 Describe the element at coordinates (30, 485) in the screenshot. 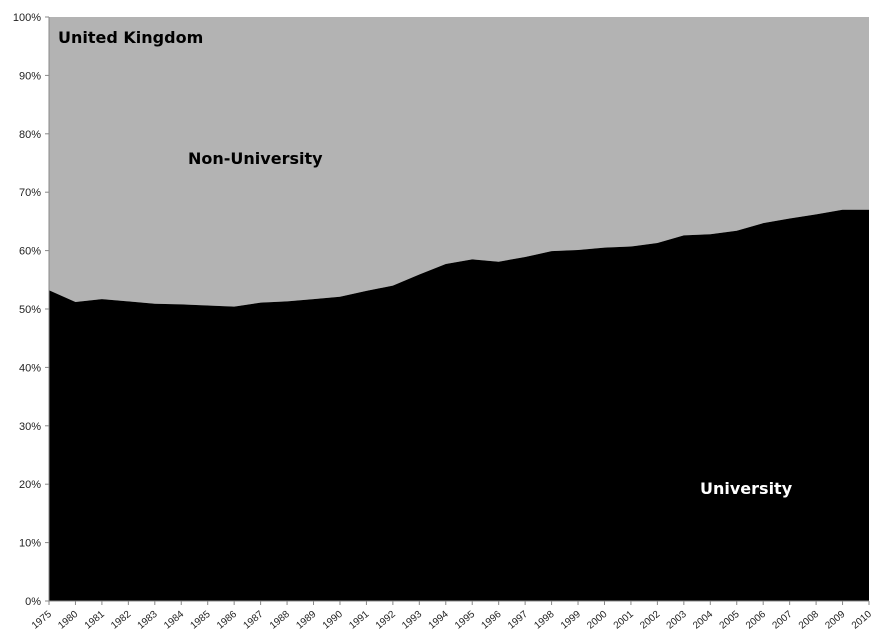

I see `y-tick-label: 20%` at that location.